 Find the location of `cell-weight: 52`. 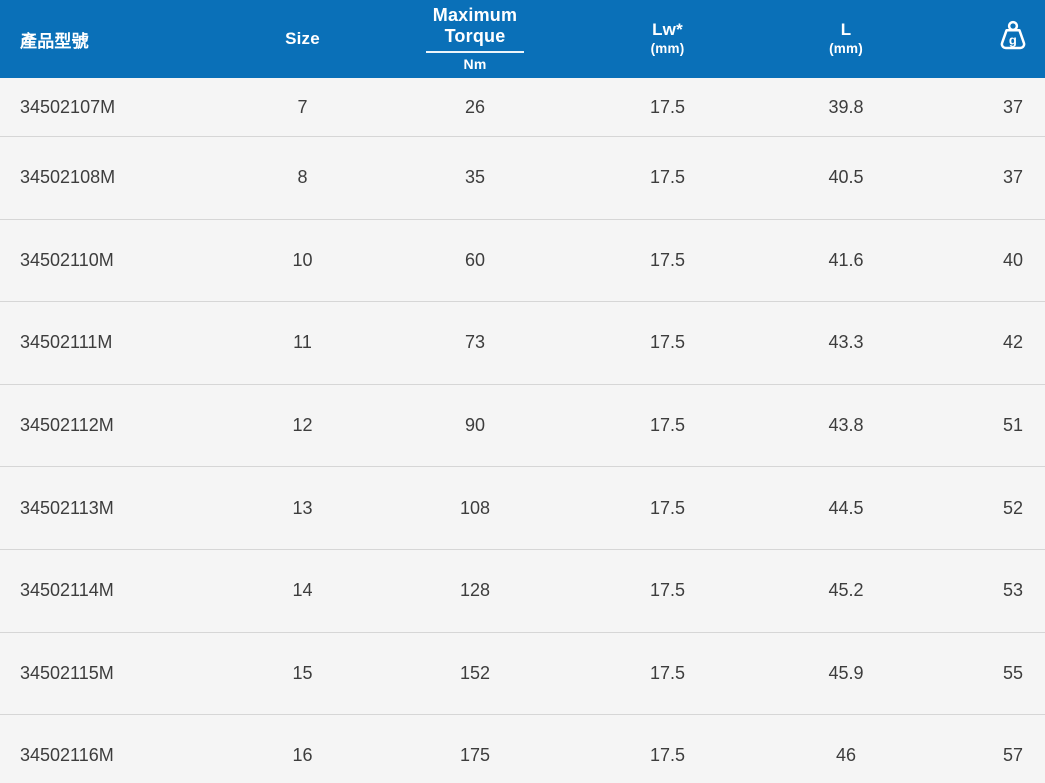

cell-weight: 52 is located at coordinates (1012, 507).